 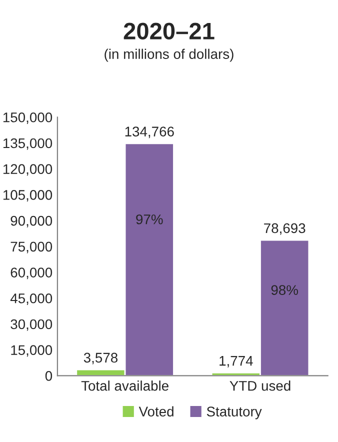 I want to click on legend-label: Statutory, so click(x=234, y=413).